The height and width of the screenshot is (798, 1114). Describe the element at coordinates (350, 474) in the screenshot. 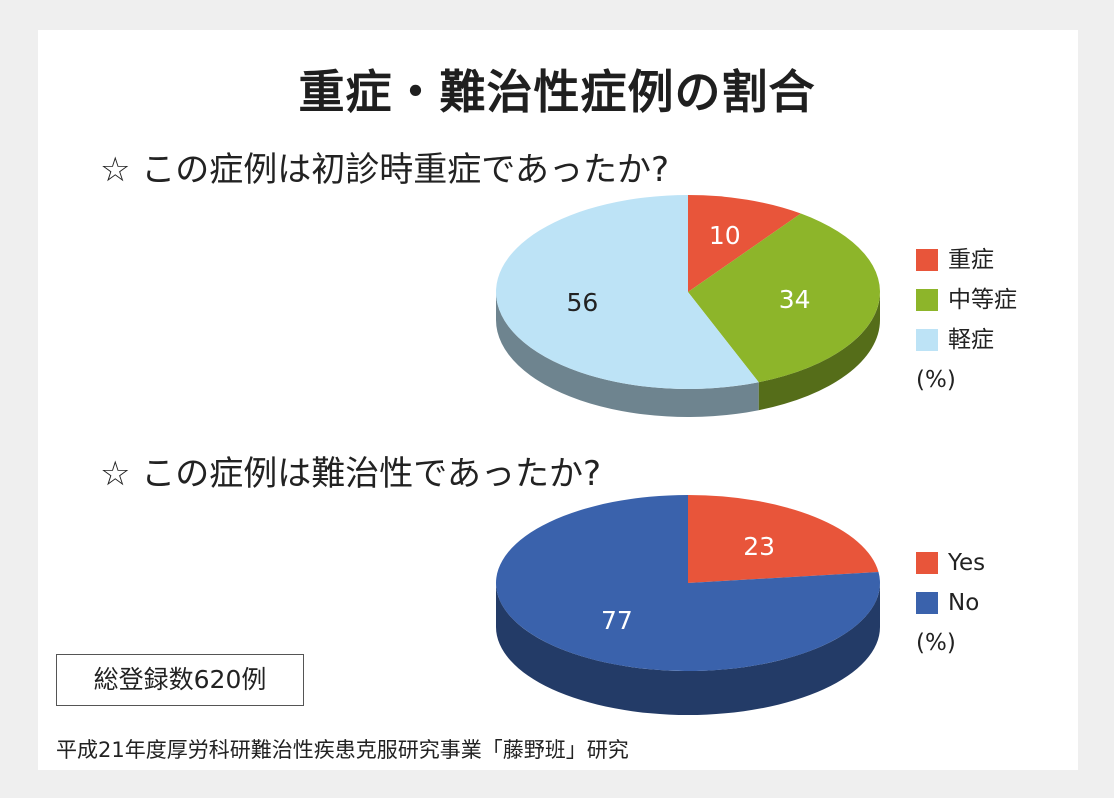

I see `question-refractory: ☆ この症例は難治性であったか?` at that location.